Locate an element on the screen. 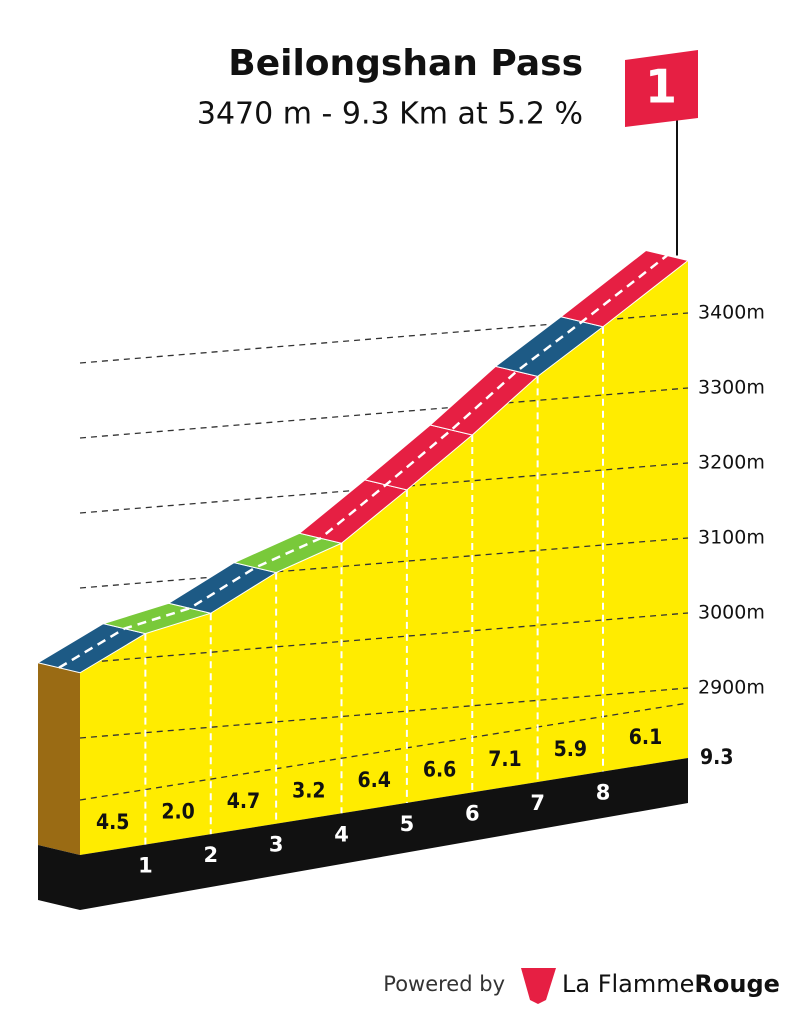 The width and height of the screenshot is (800, 1013). y-tick-label: 3200m is located at coordinates (731, 463).